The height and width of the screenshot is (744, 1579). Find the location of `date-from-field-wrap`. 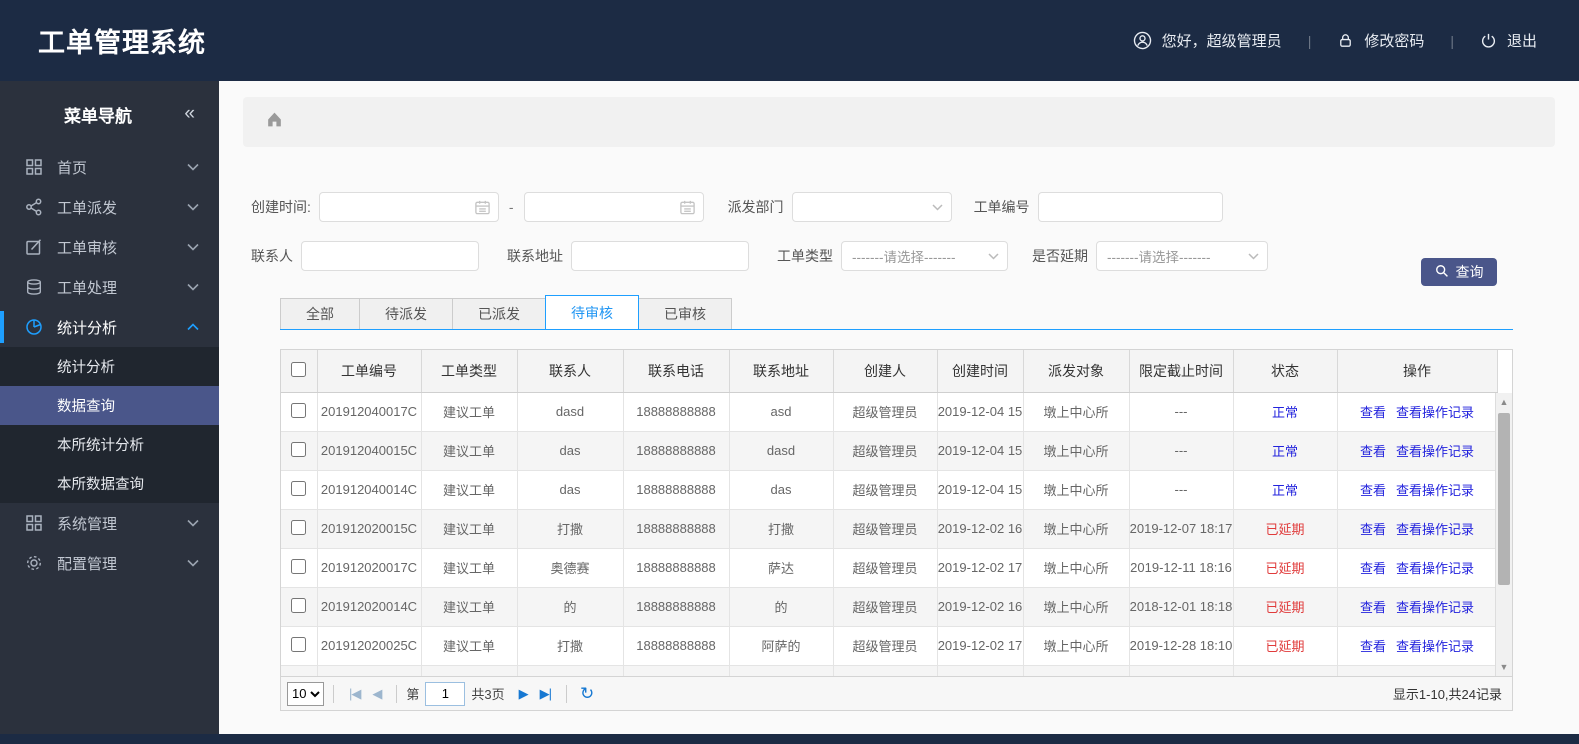

date-from-field-wrap is located at coordinates (408, 207).